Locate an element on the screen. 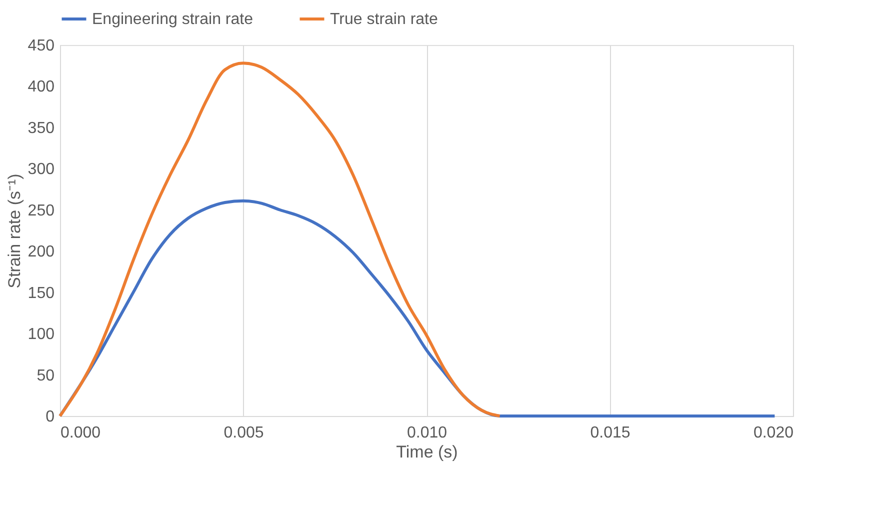  y-tick-label: 100 is located at coordinates (41, 335).